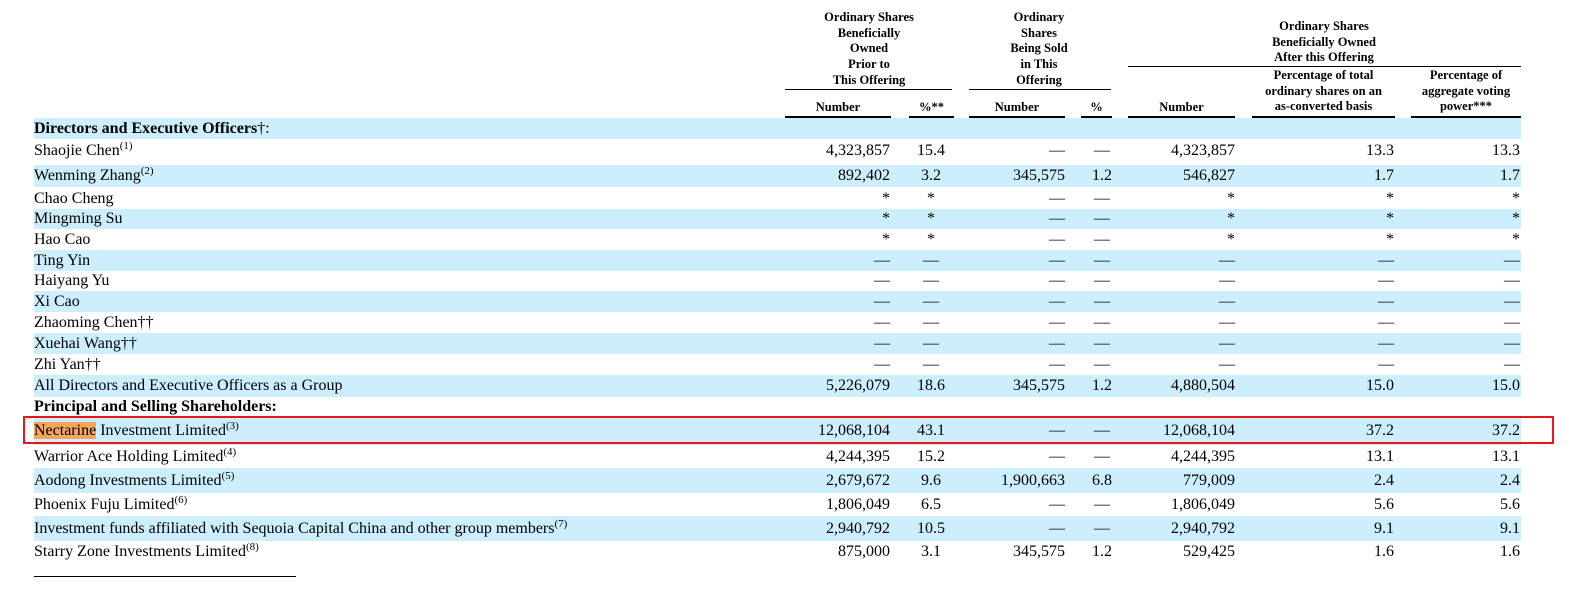 The width and height of the screenshot is (1583, 596). What do you see at coordinates (65, 430) in the screenshot?
I see `highlighted-term: Nectarine` at bounding box center [65, 430].